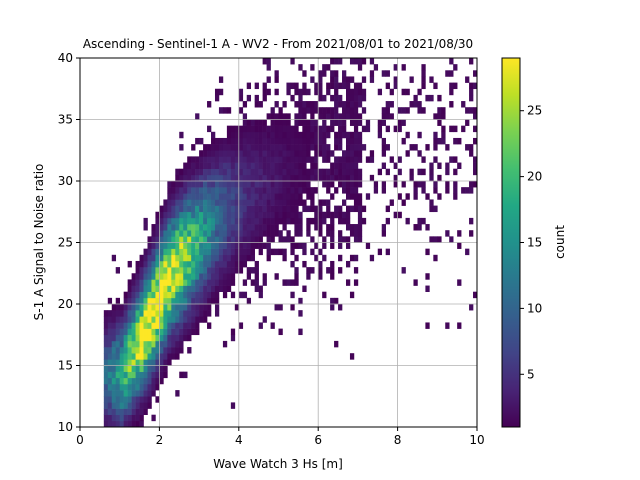 The image size is (640, 480). I want to click on y-tick-label: 15, so click(65, 366).